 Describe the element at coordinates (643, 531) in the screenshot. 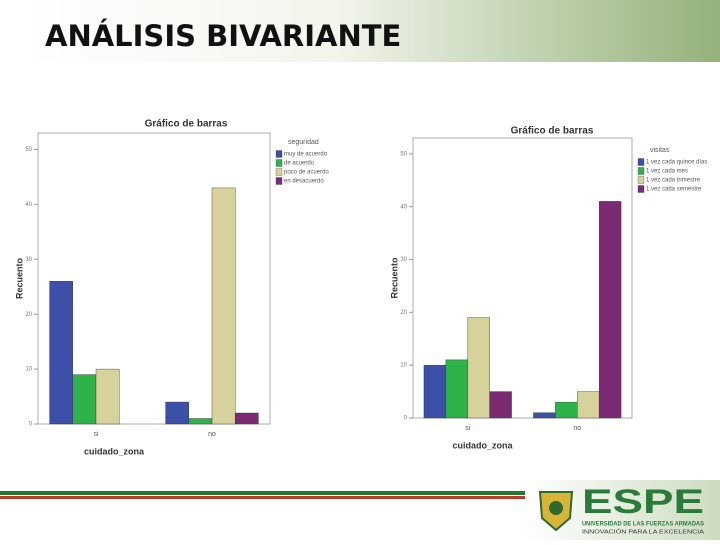

I see `motto: INNOVACIÓN PARA LA EXCELENCIA` at that location.